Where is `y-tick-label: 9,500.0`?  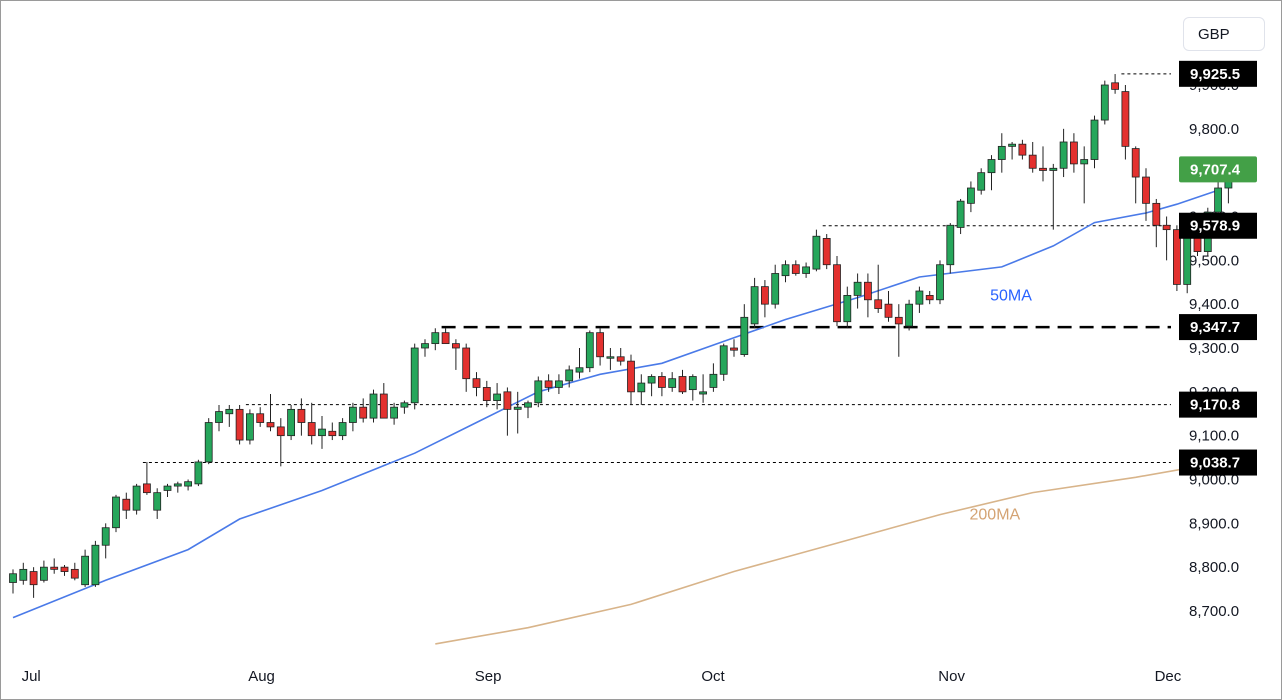
y-tick-label: 9,500.0 is located at coordinates (1214, 260).